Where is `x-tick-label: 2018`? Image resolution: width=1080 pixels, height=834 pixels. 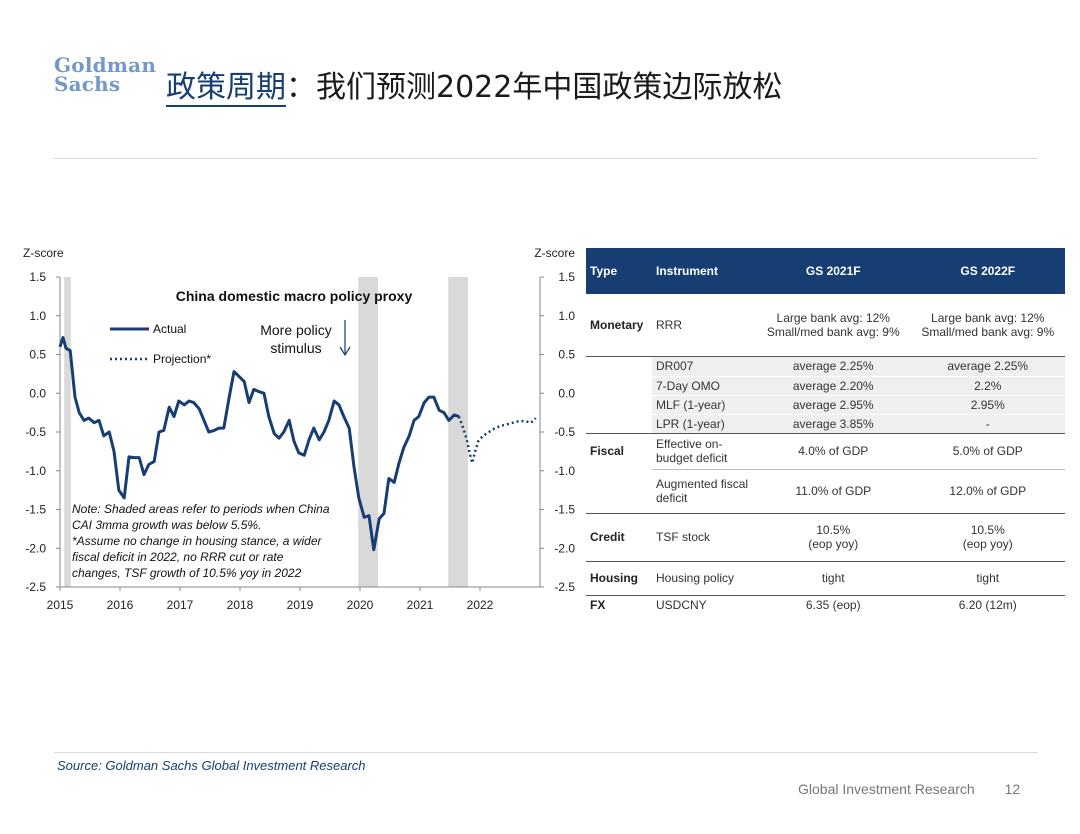
x-tick-label: 2018 is located at coordinates (240, 605).